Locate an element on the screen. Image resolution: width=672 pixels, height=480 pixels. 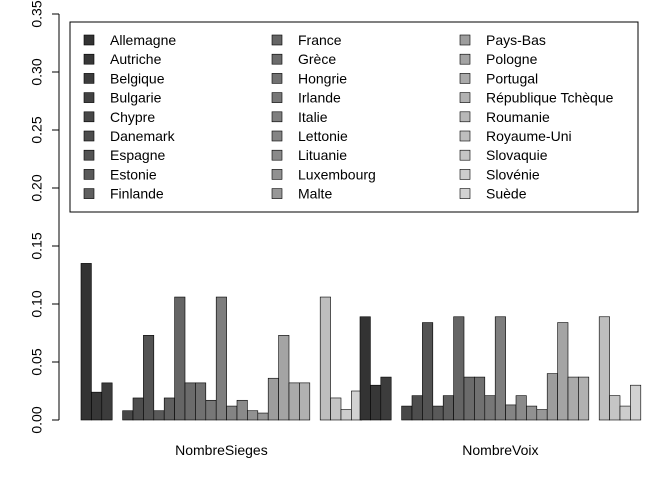
y-axis: 0.00 0.05 0.10 0.15 0.20 0.25 0.30 0.35 is located at coordinates (44, 217).